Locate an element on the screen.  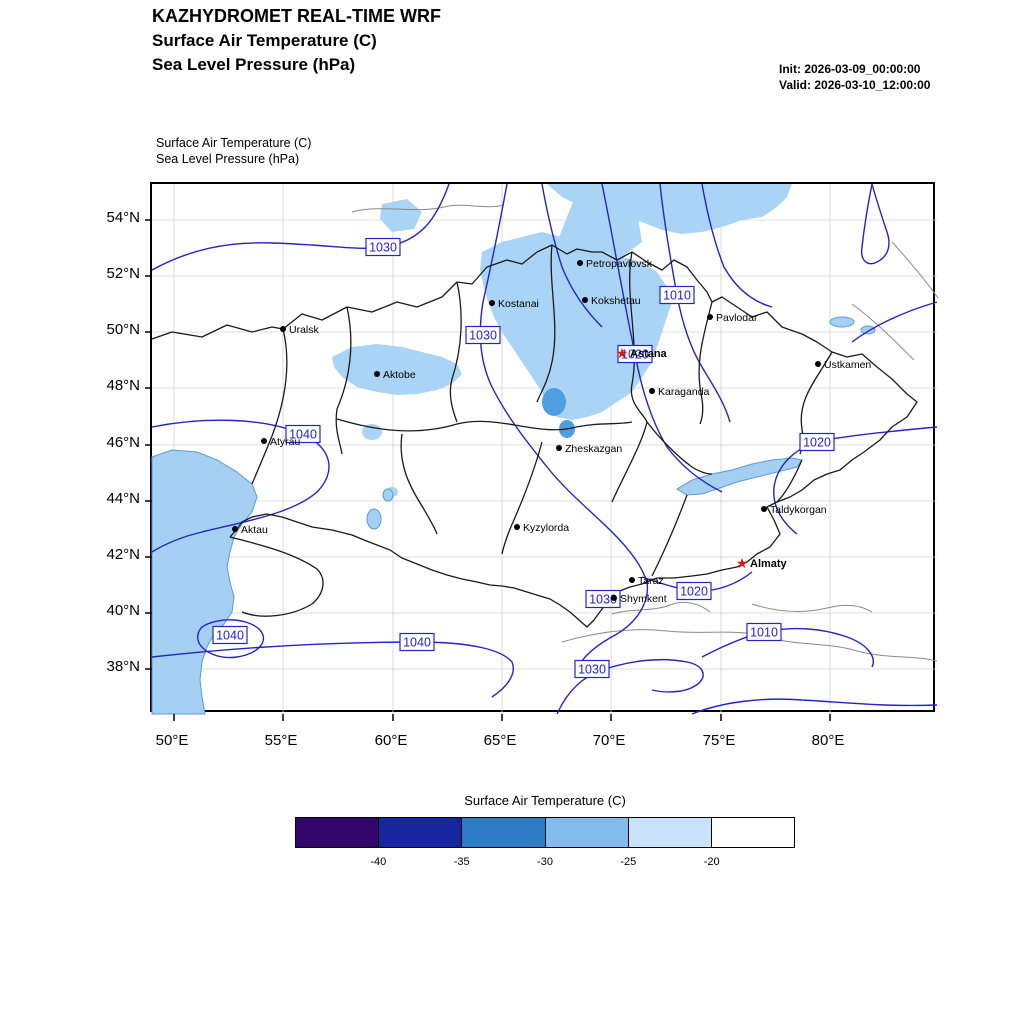
lon-tick-label: 65°E is located at coordinates (500, 740).